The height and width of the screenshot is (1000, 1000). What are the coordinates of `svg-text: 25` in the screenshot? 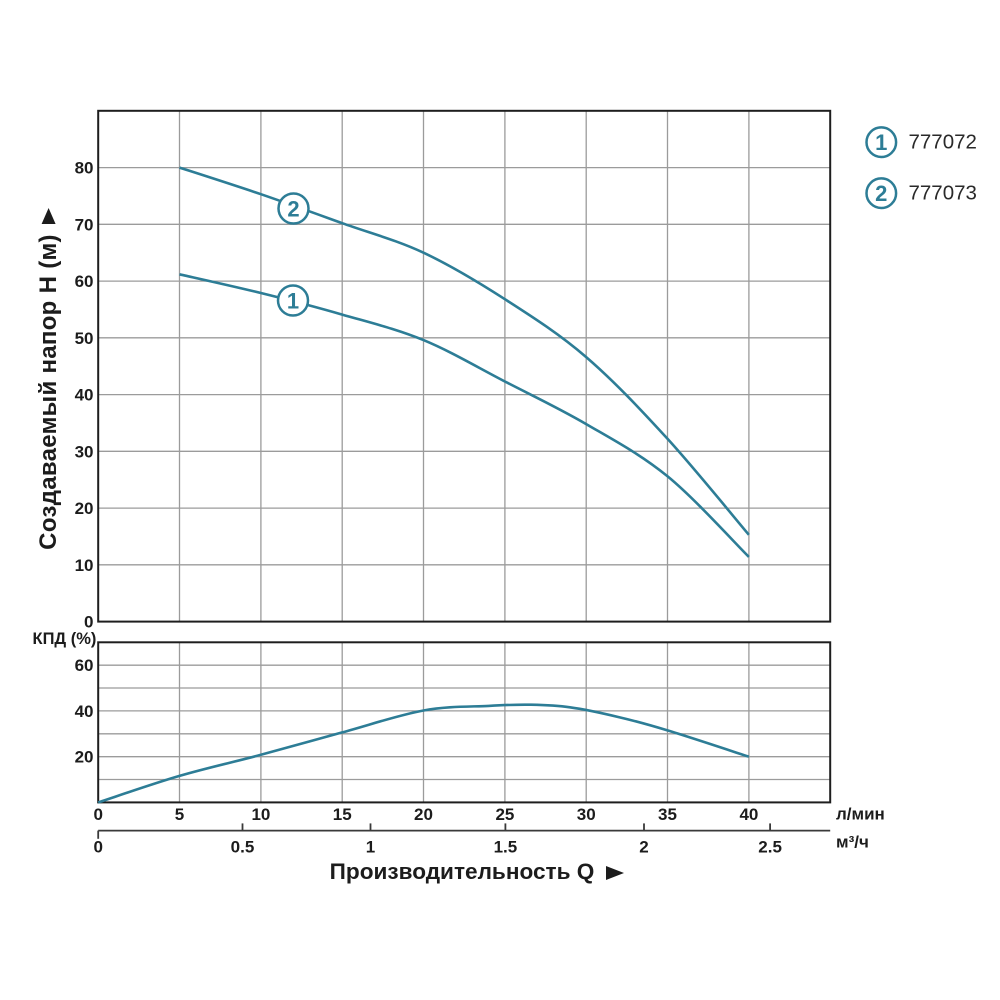 It's located at (504, 814).